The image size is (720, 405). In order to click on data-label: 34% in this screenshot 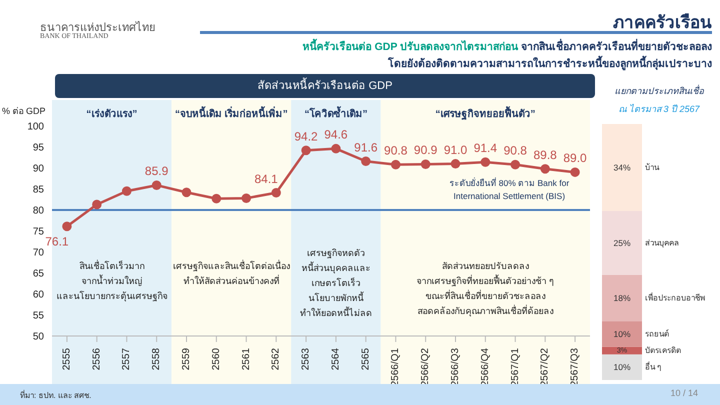, I will do `click(622, 167)`.